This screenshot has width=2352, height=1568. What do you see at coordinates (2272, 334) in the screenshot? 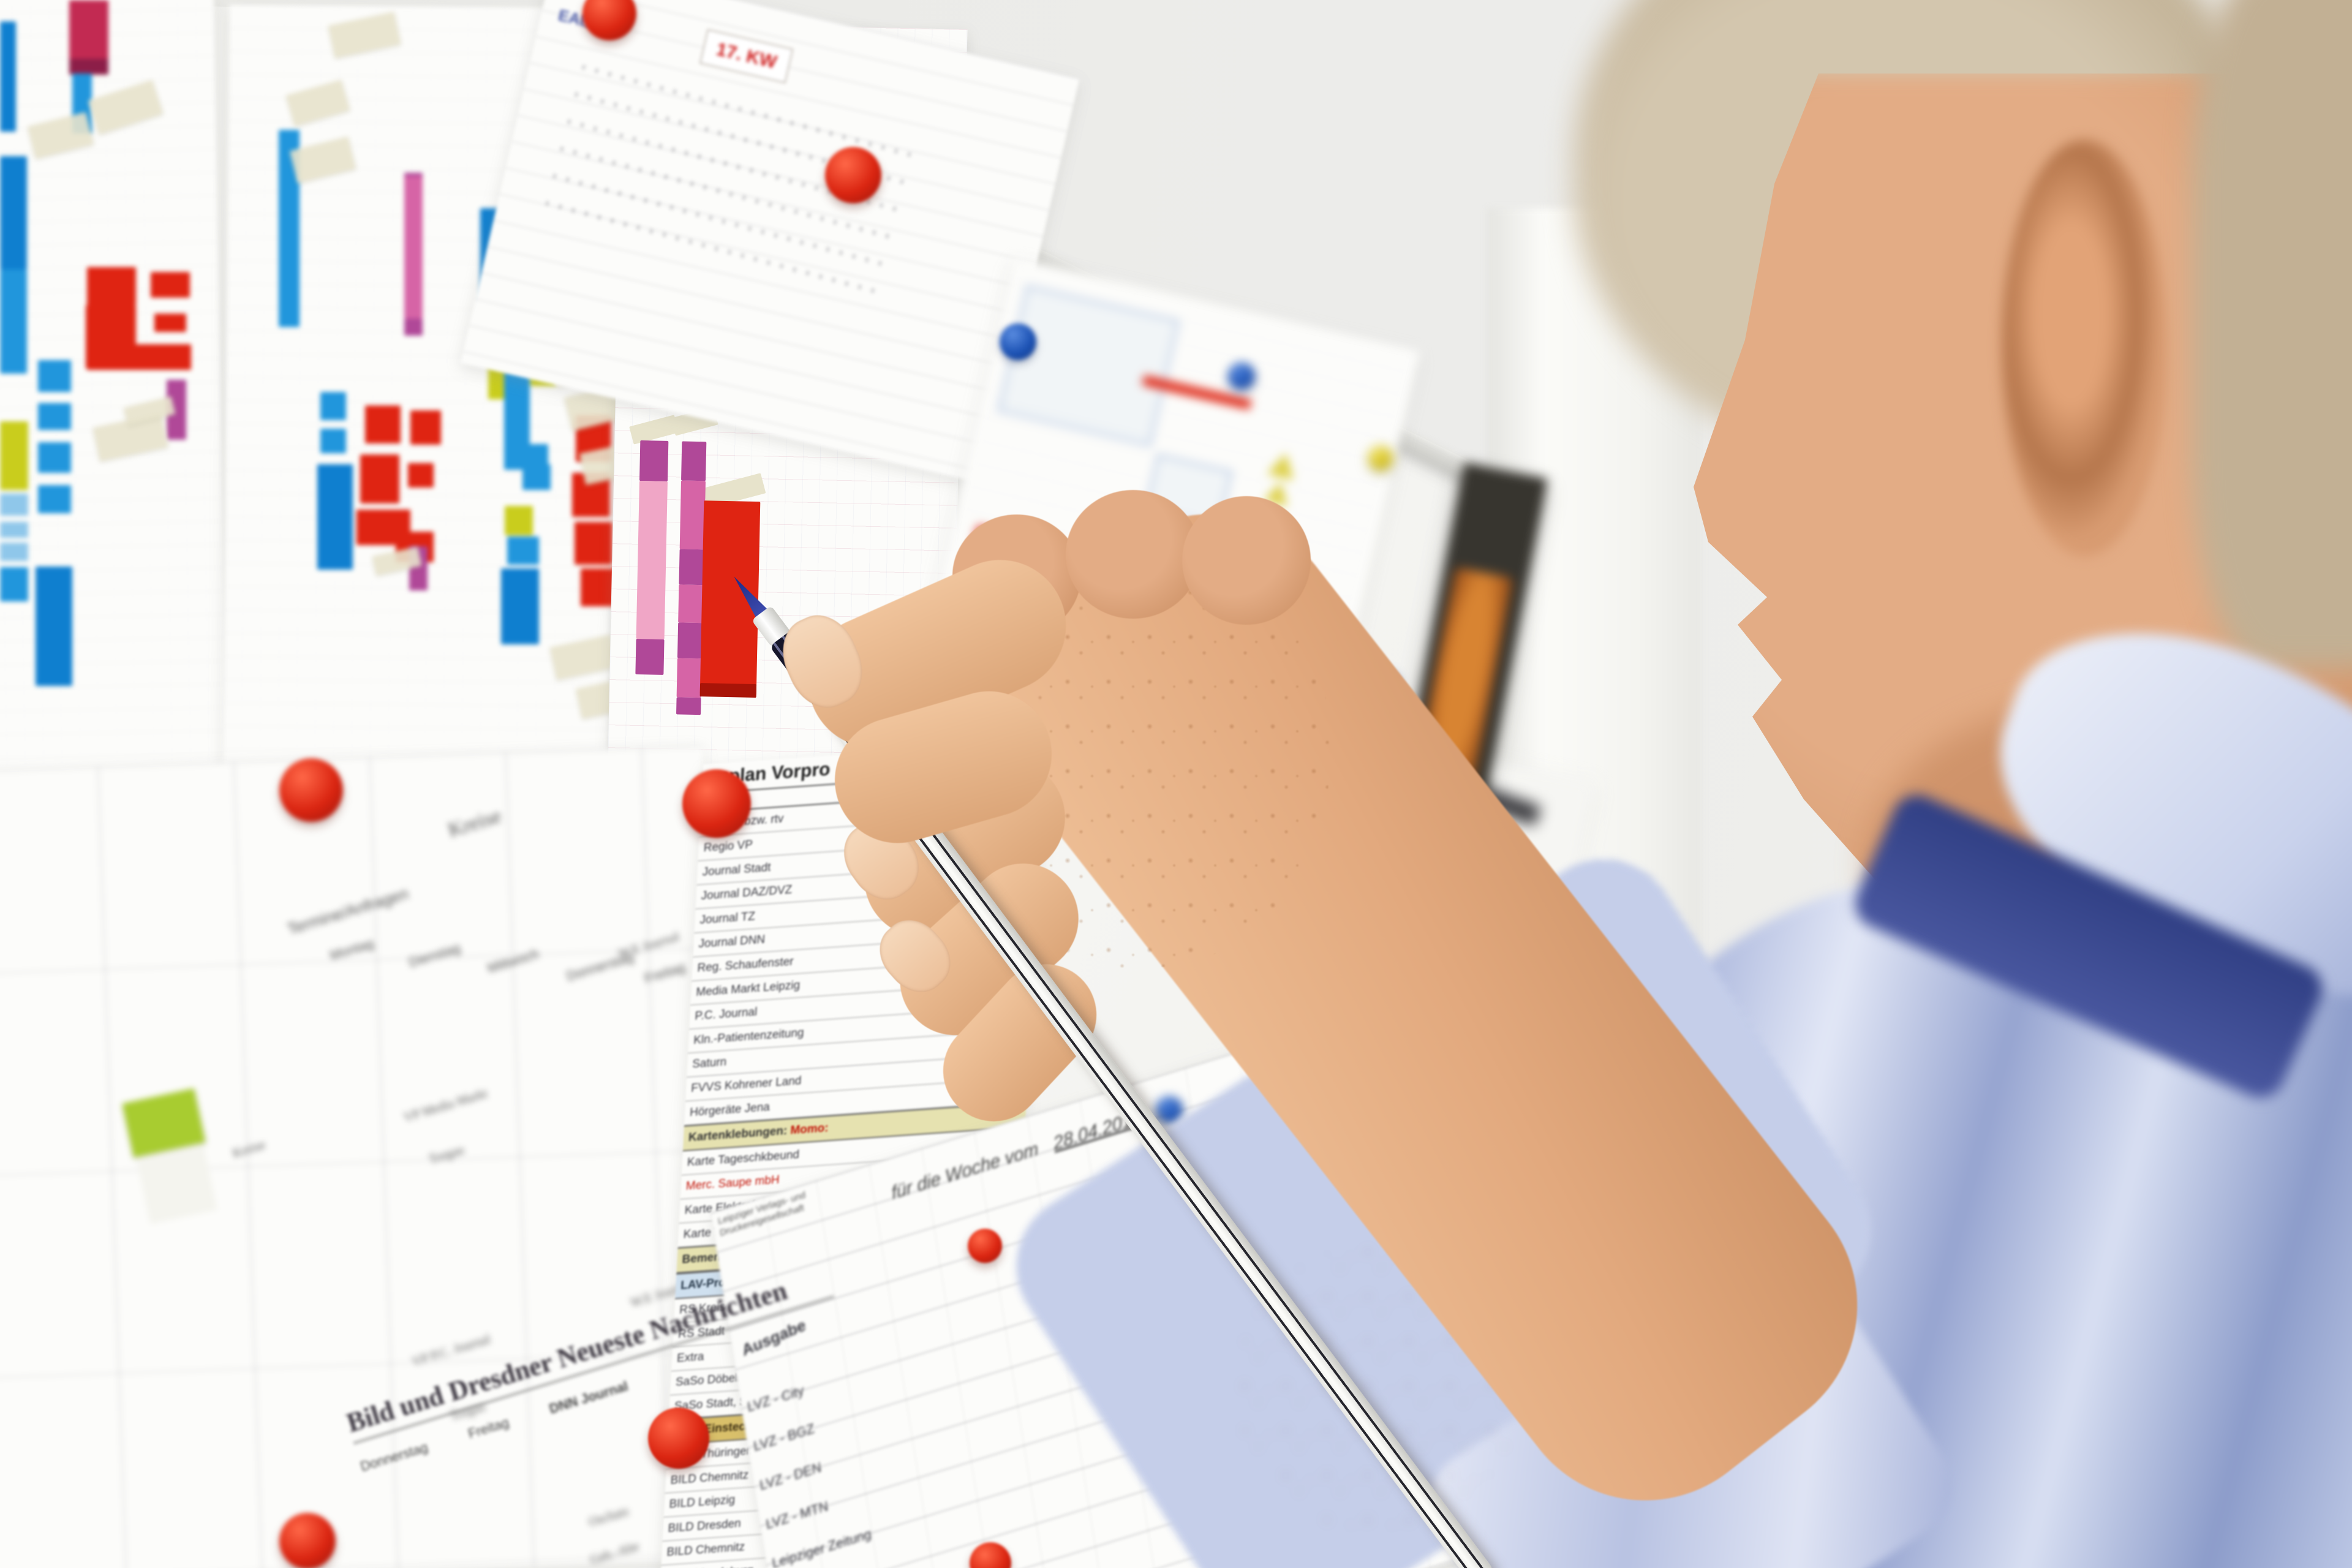
I see `man-hair-back` at bounding box center [2272, 334].